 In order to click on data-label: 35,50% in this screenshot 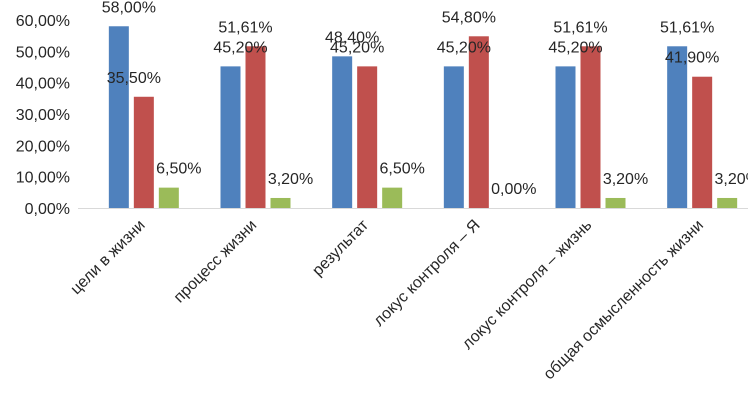, I will do `click(134, 78)`.